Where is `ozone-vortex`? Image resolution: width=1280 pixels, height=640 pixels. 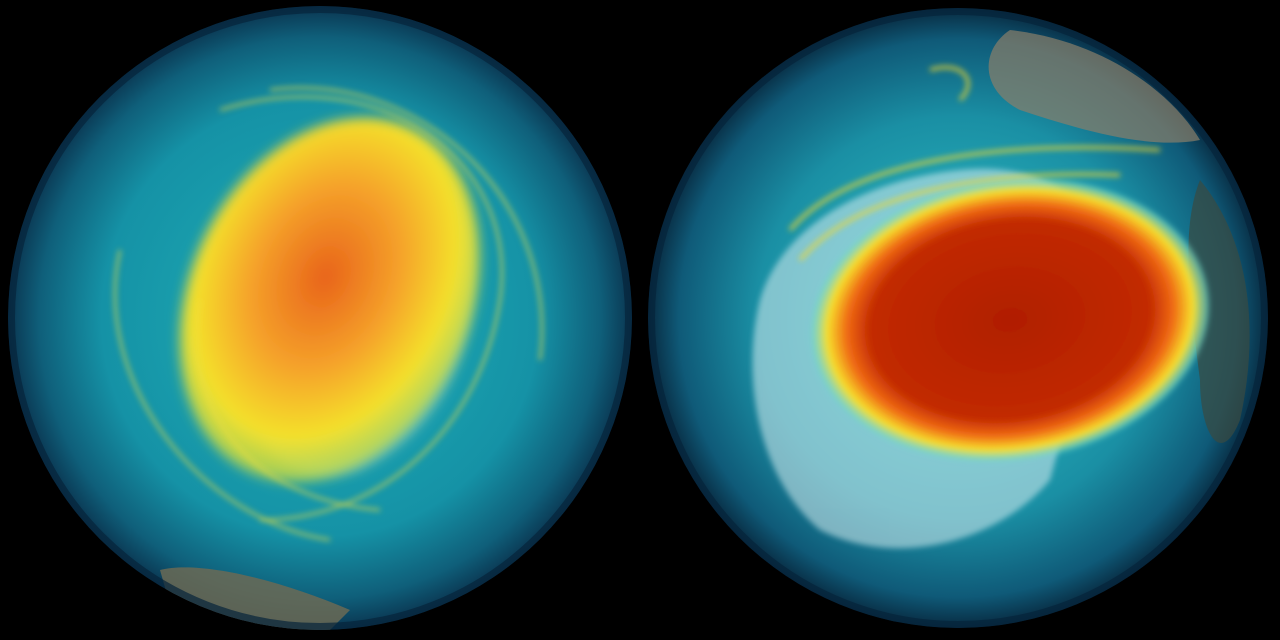
ozone-vortex is located at coordinates (330, 300).